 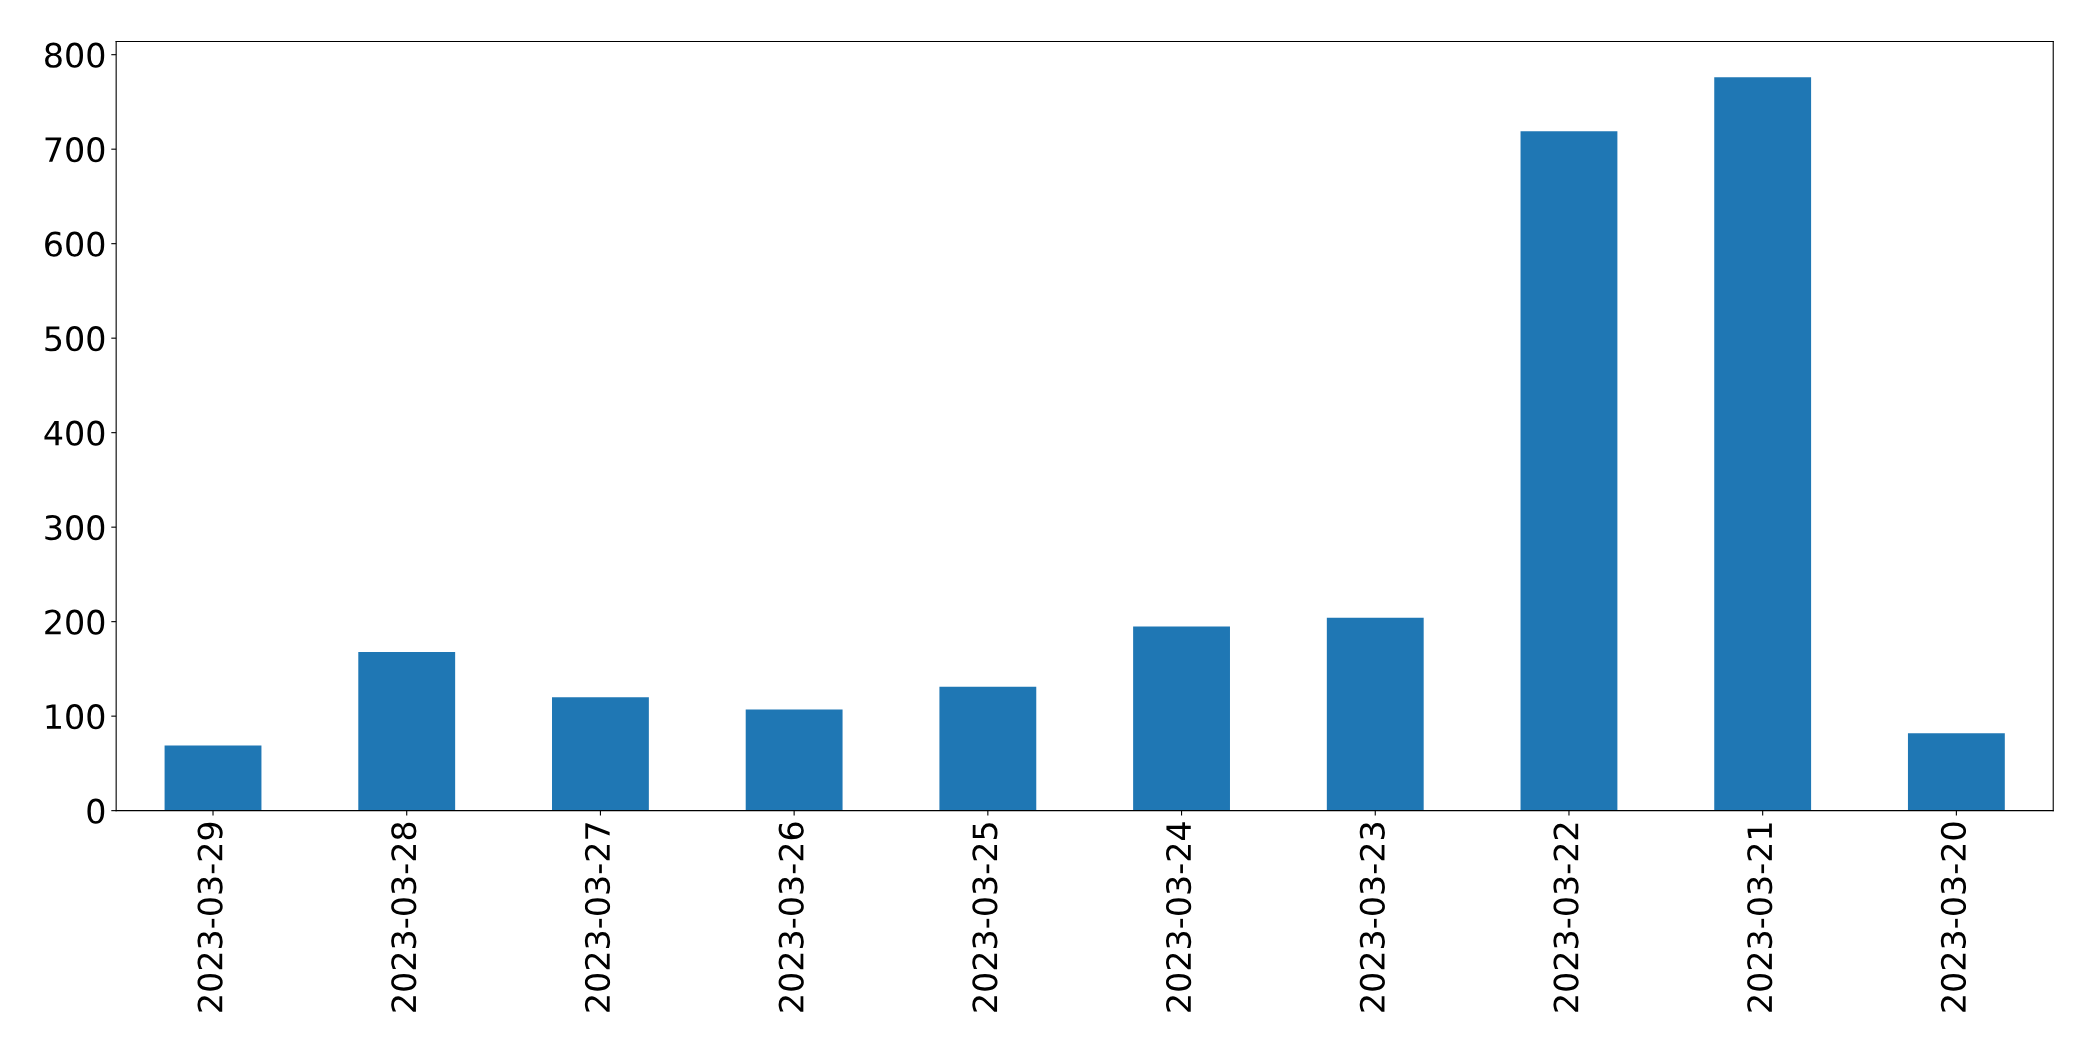 I want to click on x-tick-label: 2023-03-24, so click(x=1179, y=917).